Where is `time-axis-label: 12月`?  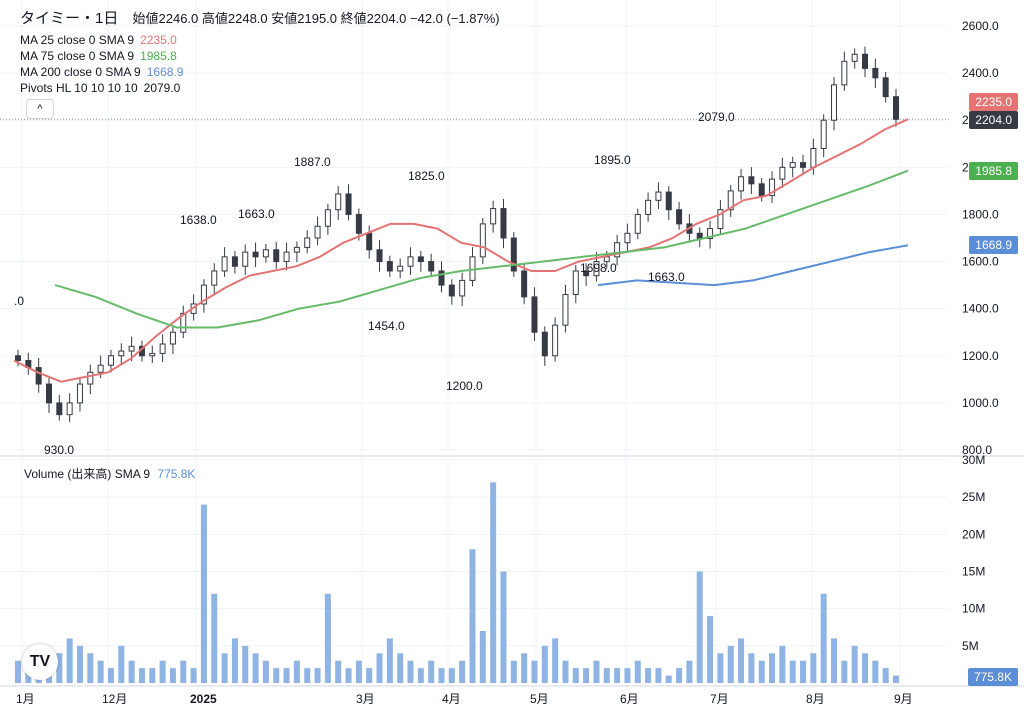 time-axis-label: 12月 is located at coordinates (114, 699).